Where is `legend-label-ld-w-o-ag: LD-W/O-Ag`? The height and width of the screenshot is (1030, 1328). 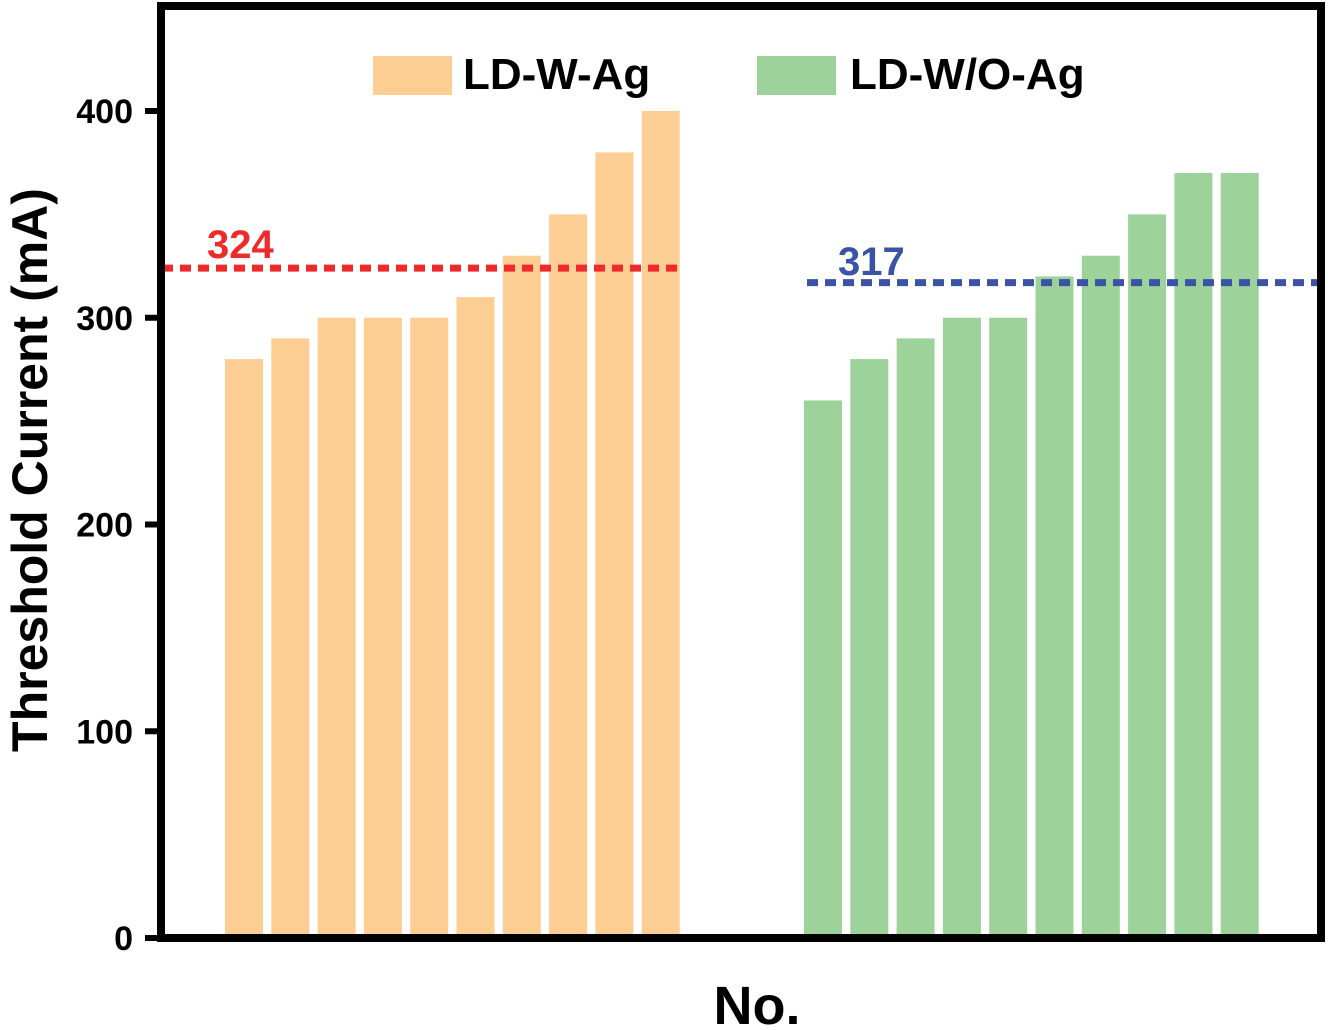
legend-label-ld-w-o-ag: LD-W/O-Ag is located at coordinates (967, 74).